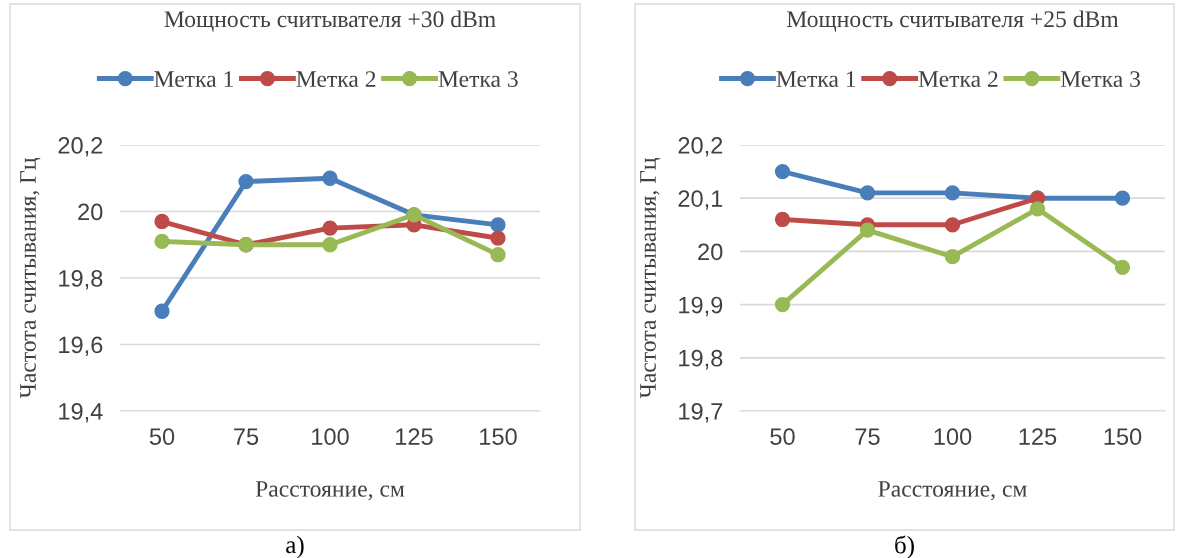  I want to click on text: б), so click(904, 546).